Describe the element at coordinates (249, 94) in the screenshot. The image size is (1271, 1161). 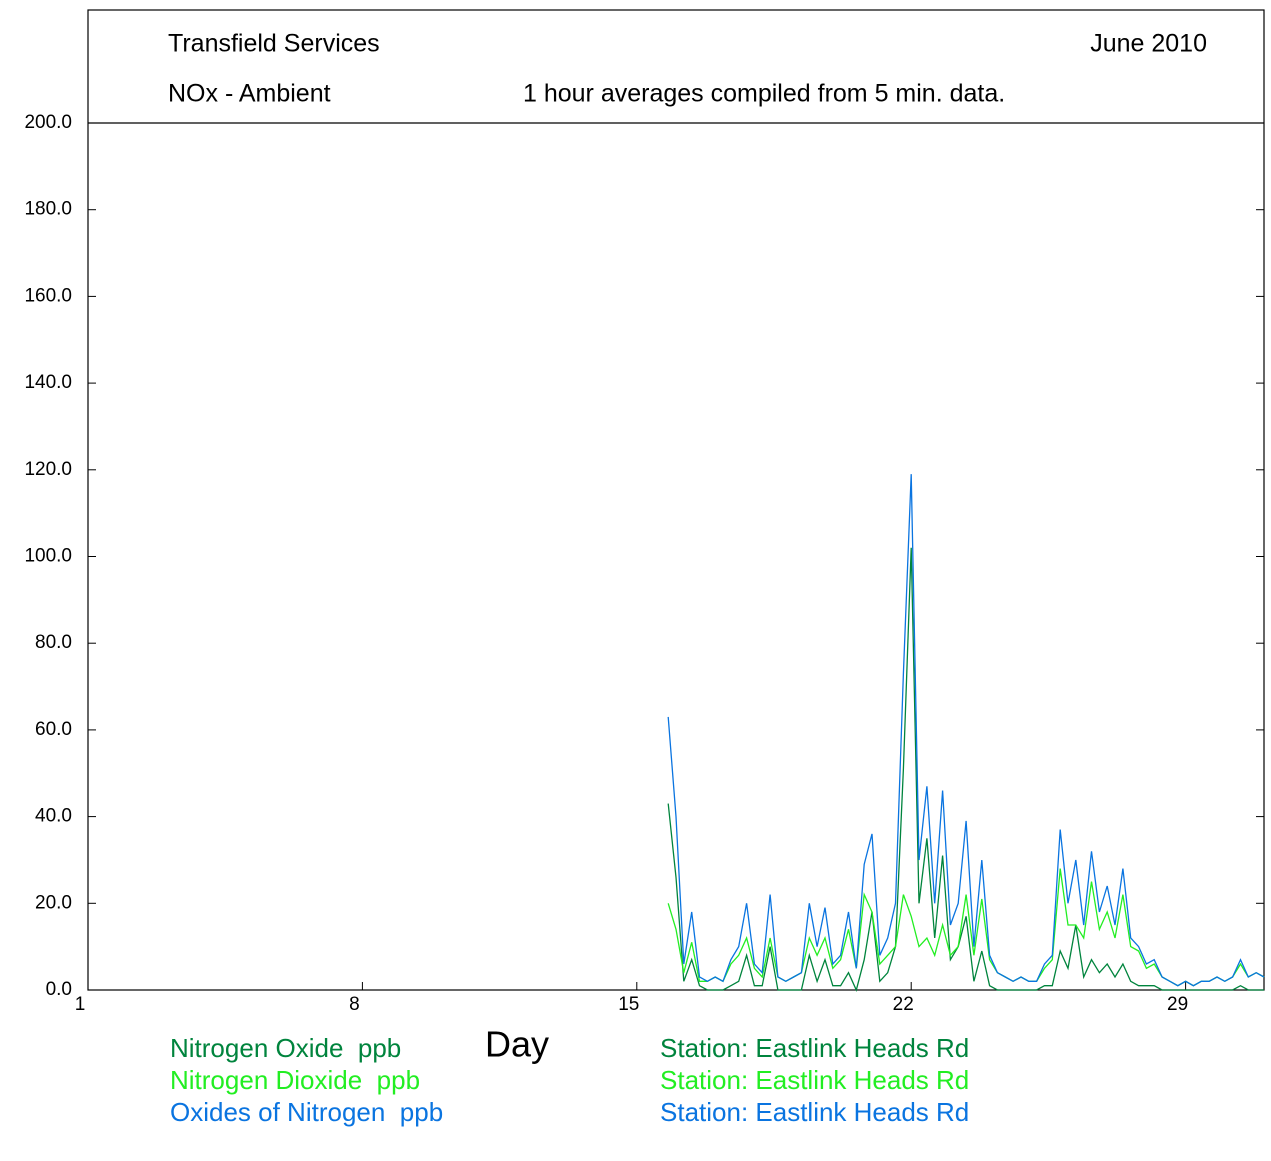
I see `chart-title: NOx - Ambient` at that location.